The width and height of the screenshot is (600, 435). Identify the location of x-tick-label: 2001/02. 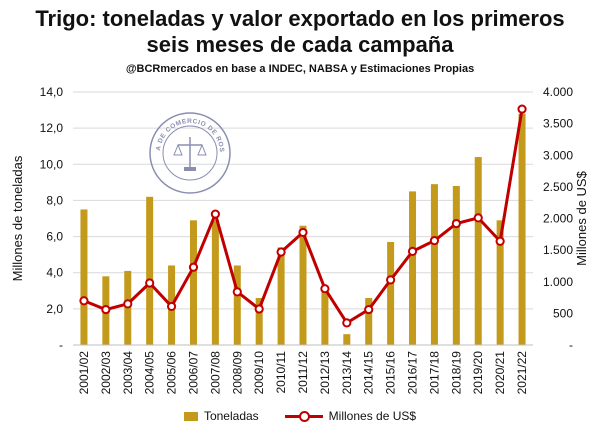
(84, 373).